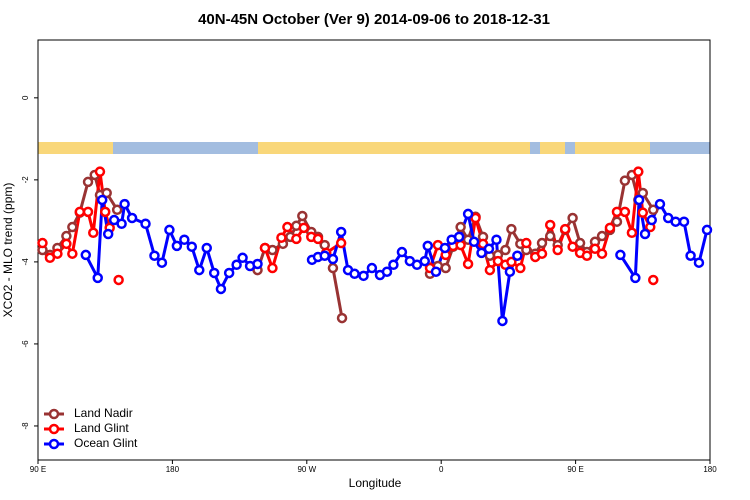  What do you see at coordinates (101, 428) in the screenshot?
I see `legend-label: Land Glint` at bounding box center [101, 428].